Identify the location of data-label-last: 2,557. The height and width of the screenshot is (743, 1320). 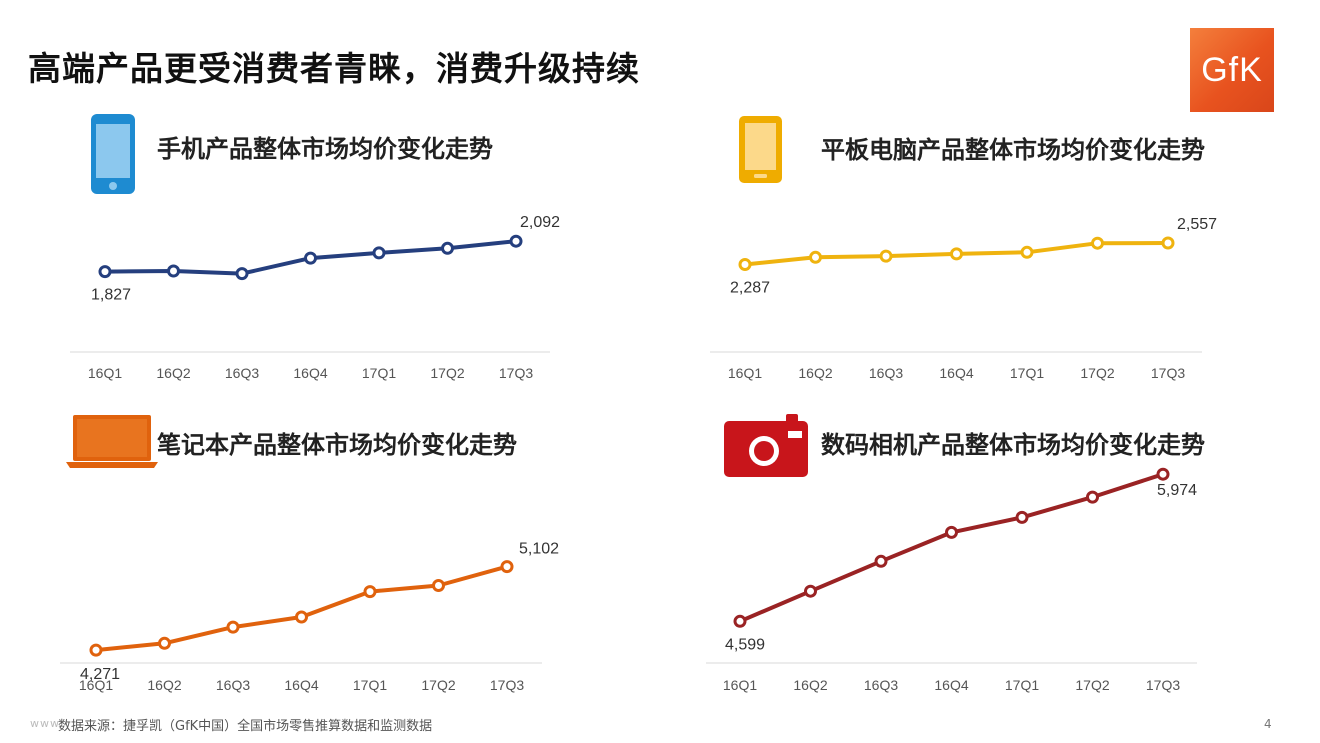
(1197, 224).